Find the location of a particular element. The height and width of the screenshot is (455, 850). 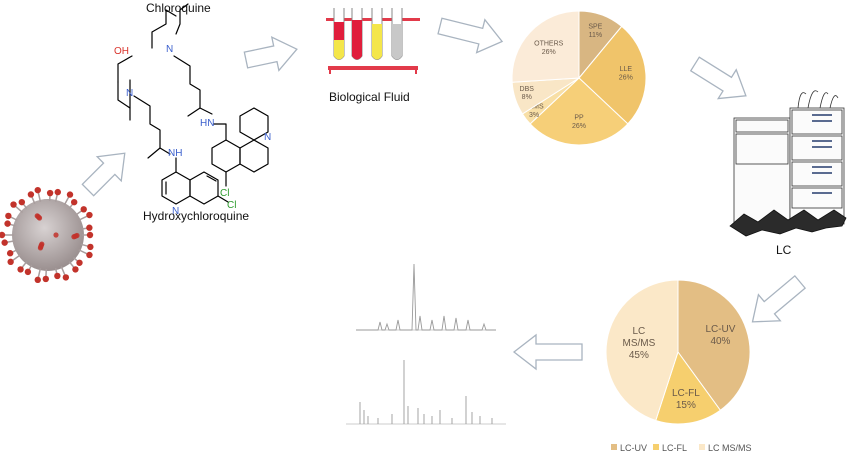

chloroquine-structure is located at coordinates (210, 95).